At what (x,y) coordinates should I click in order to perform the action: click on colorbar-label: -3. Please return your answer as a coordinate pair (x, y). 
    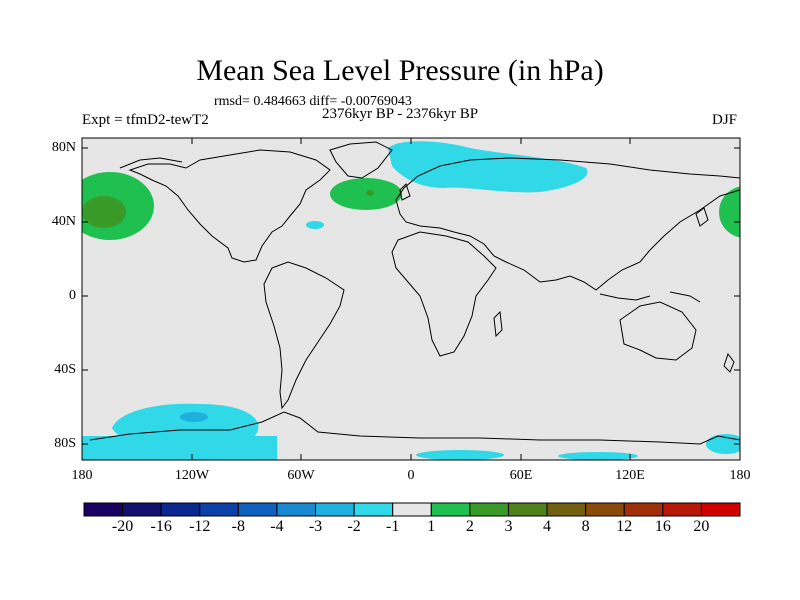
    Looking at the image, I should click on (315, 526).